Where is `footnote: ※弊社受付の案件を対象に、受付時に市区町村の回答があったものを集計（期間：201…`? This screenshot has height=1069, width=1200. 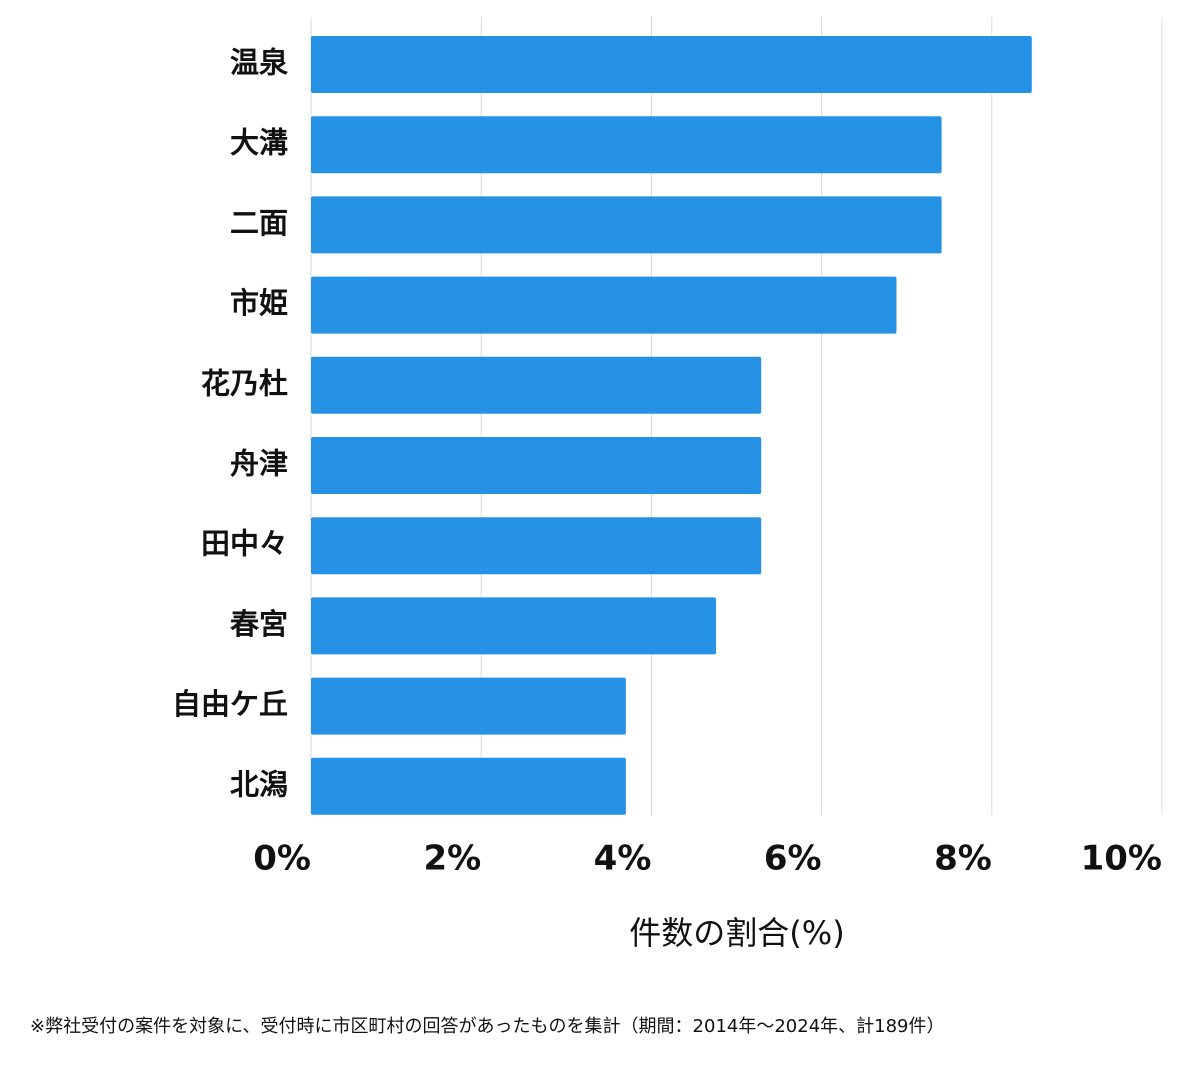 footnote: ※弊社受付の案件を対象に、受付時に市区町村の回答があったものを集計（期間：201… is located at coordinates (487, 1026).